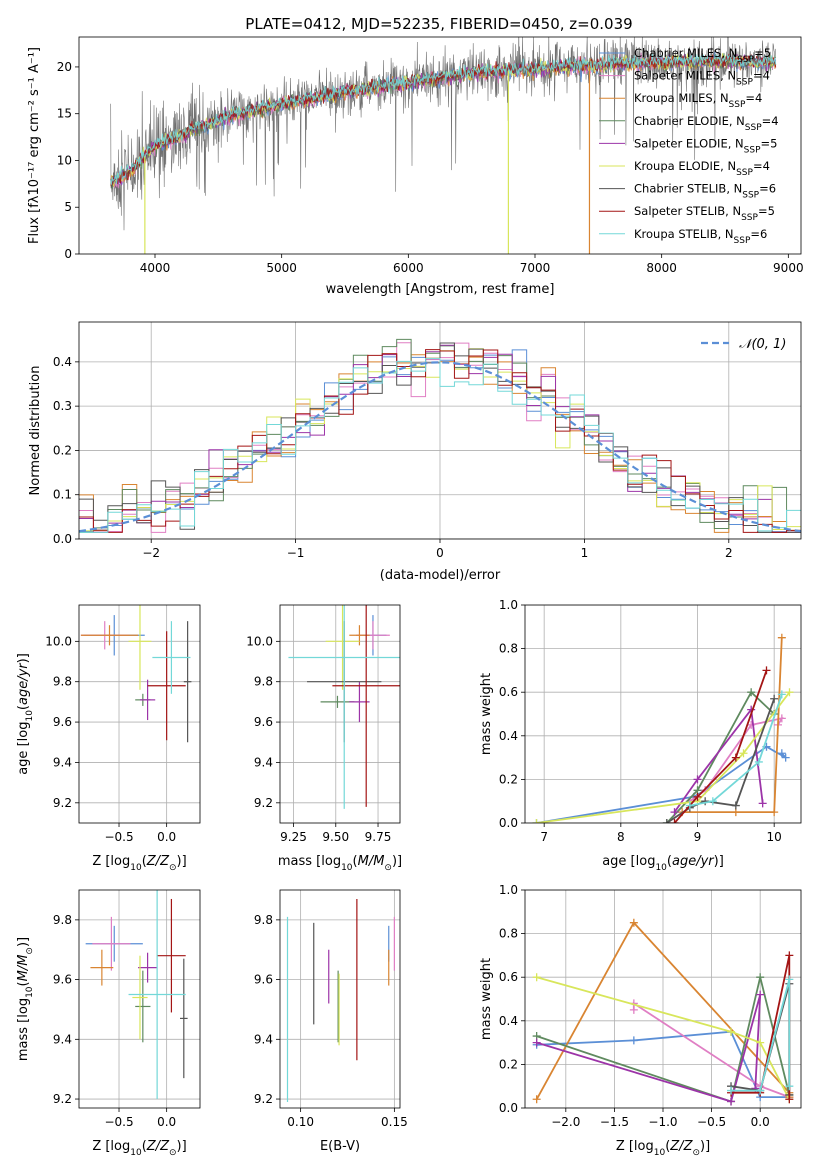 The width and height of the screenshot is (819, 1170). I want to click on legend-label: Chabrier MILES, NSSP=5, so click(702, 55).